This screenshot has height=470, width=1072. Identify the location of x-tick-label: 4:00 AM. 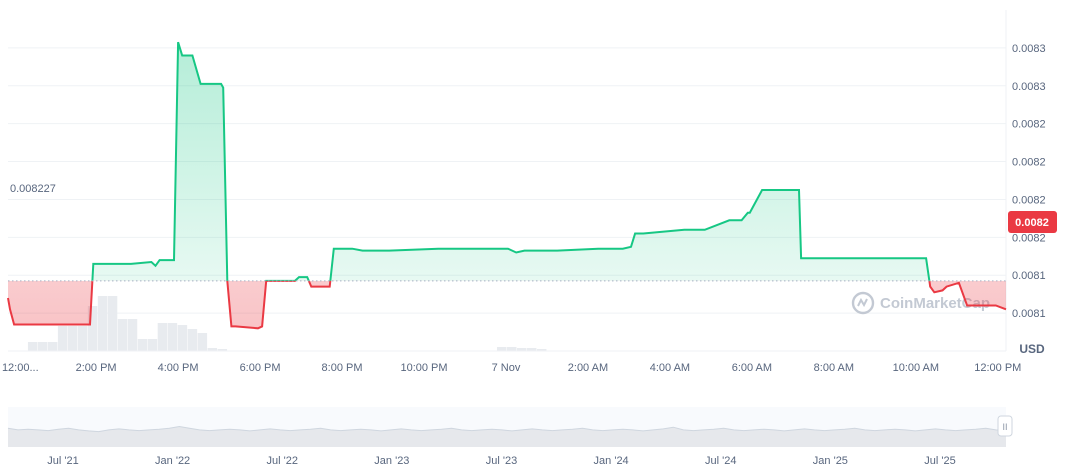
(670, 368).